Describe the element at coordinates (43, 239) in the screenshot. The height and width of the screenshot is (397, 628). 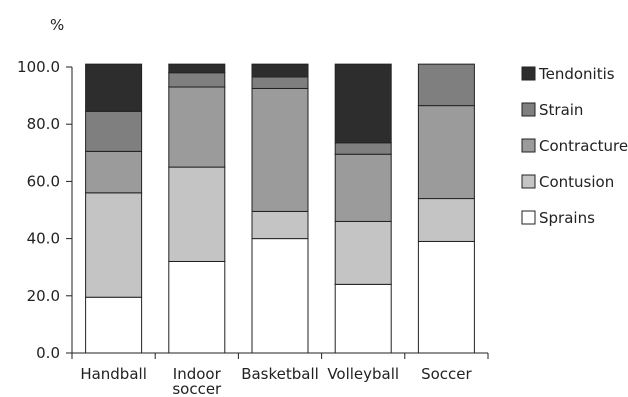
I see `y-tick-label: 40.0` at that location.